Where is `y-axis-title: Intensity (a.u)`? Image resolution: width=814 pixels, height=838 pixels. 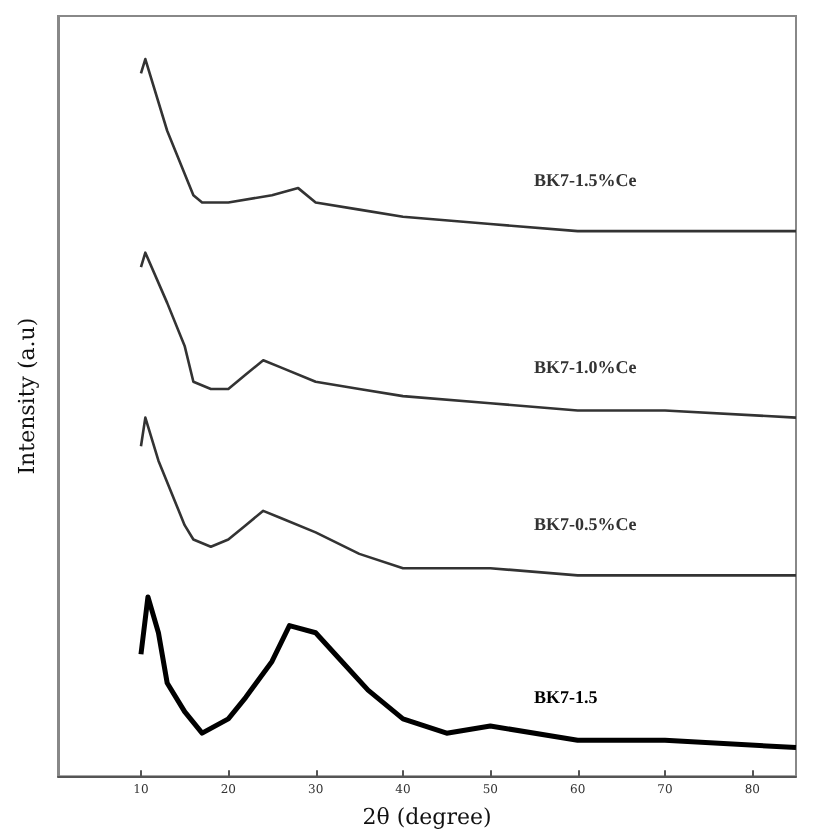 y-axis-title: Intensity (a.u) is located at coordinates (27, 396).